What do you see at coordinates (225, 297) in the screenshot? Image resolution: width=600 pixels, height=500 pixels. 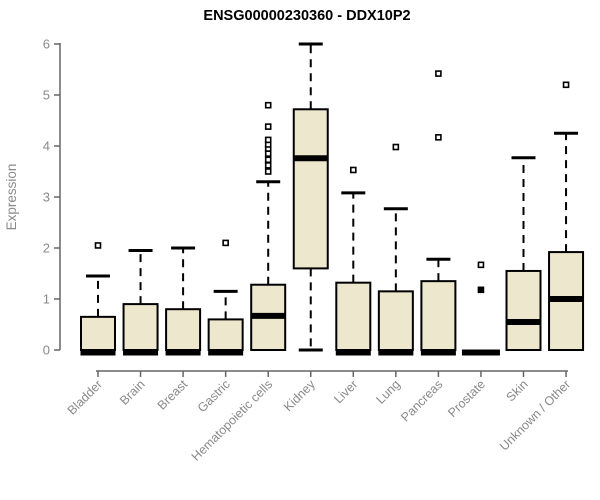 I see `boxplot-gastric` at bounding box center [225, 297].